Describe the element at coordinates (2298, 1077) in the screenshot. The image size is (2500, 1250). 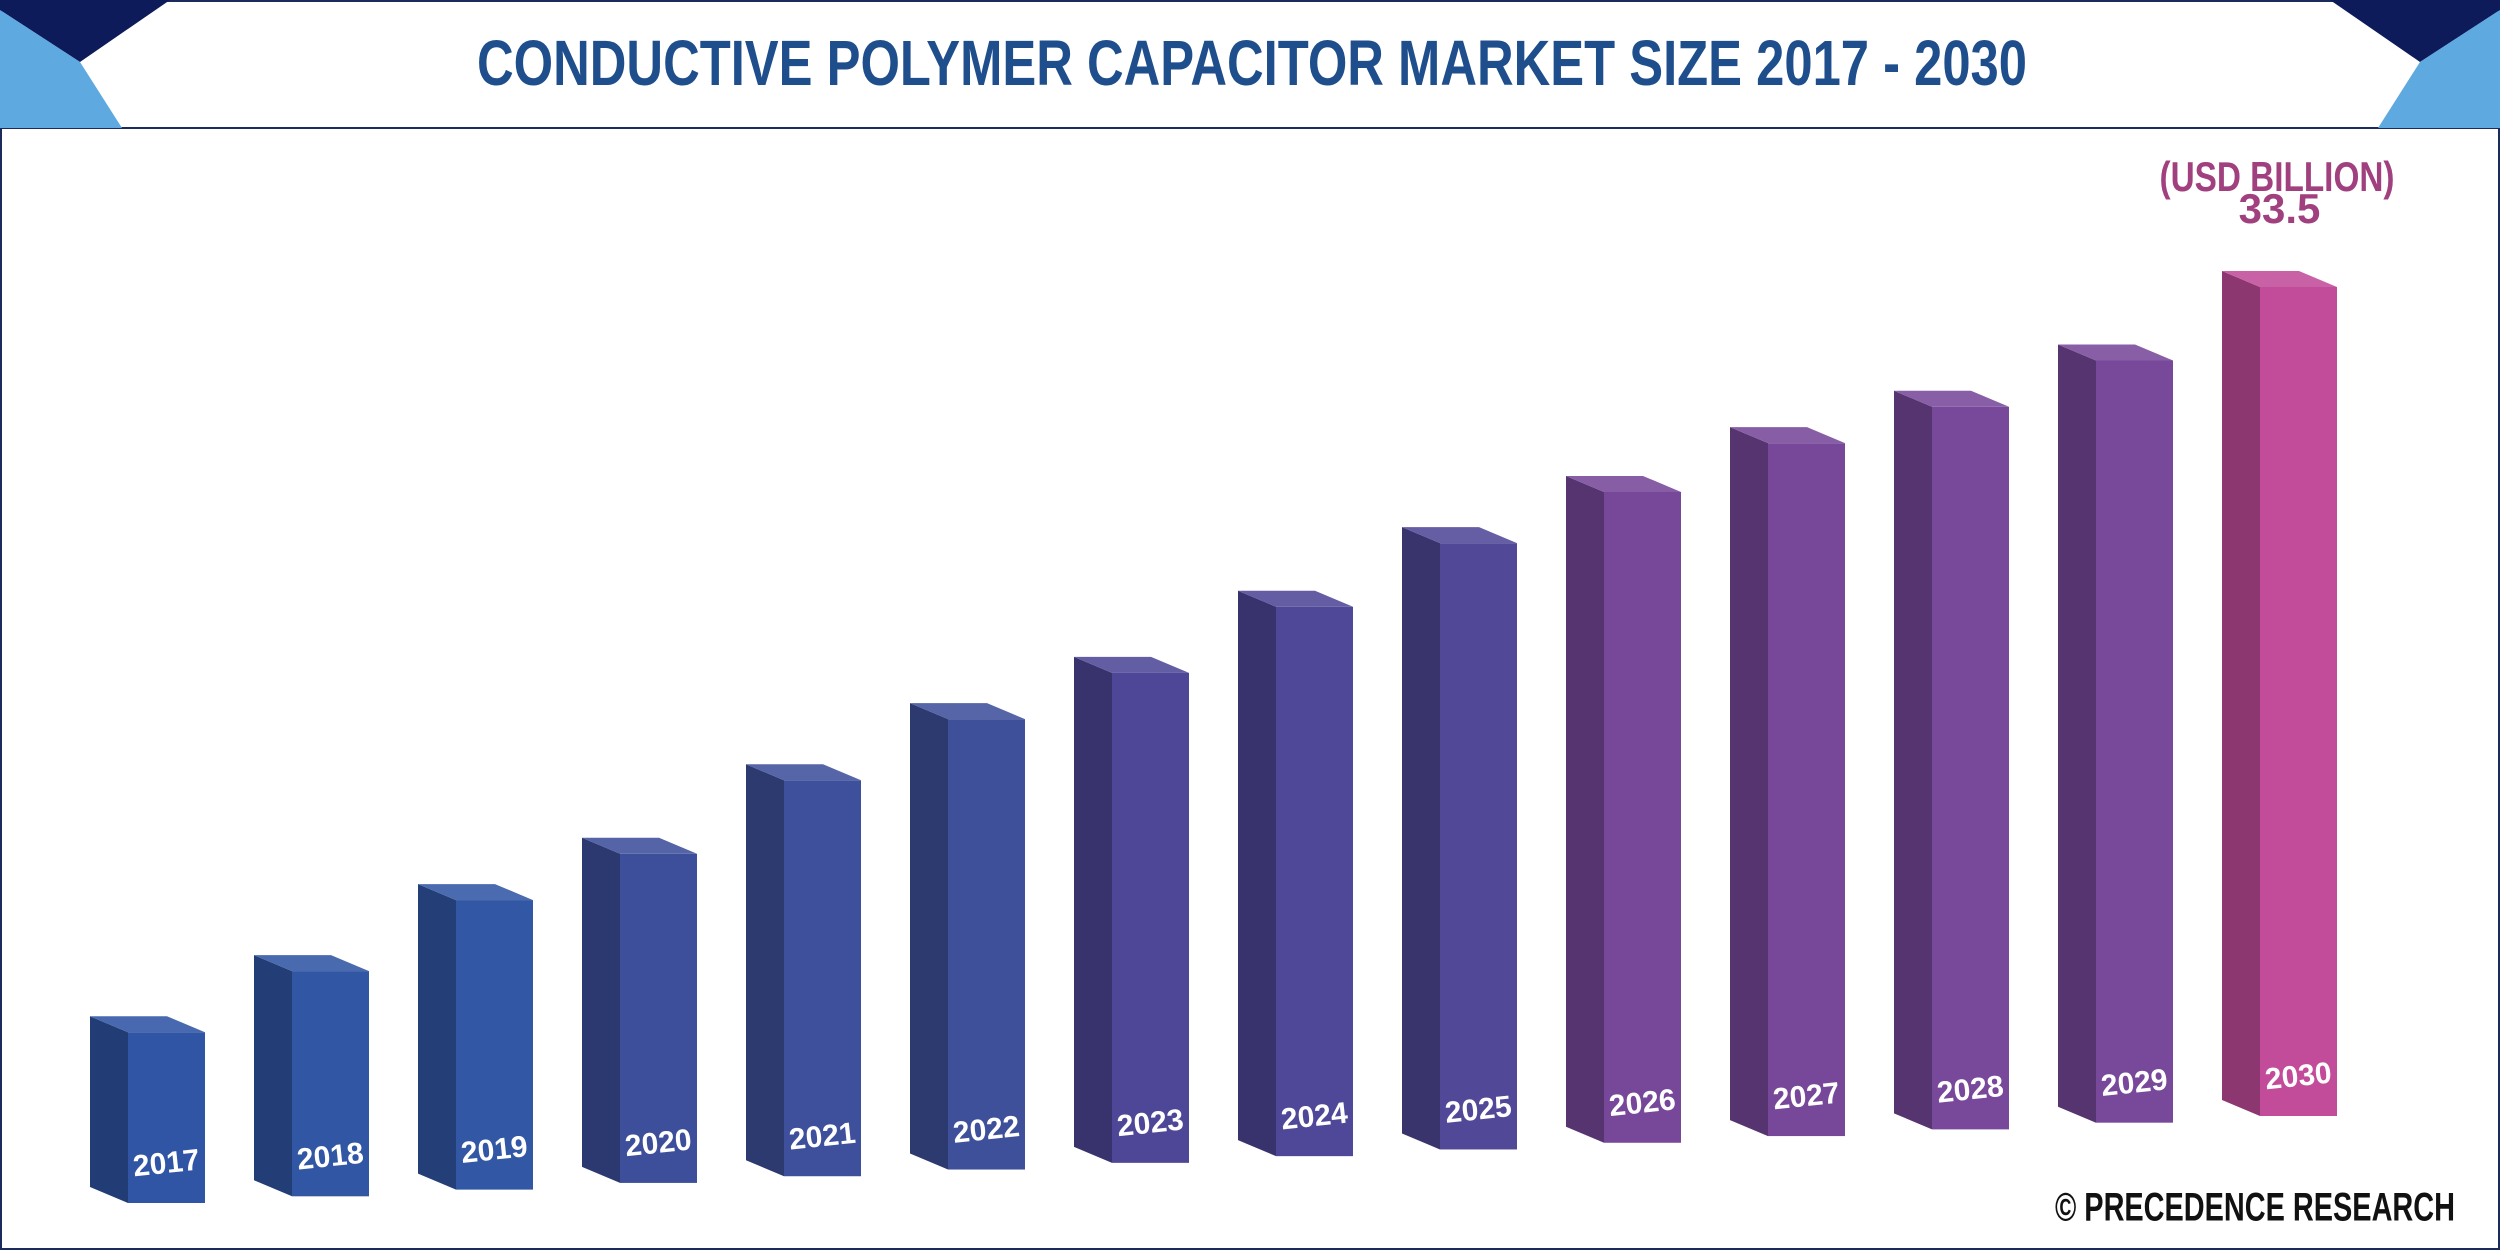
I see `x-tick-label: 2030` at that location.